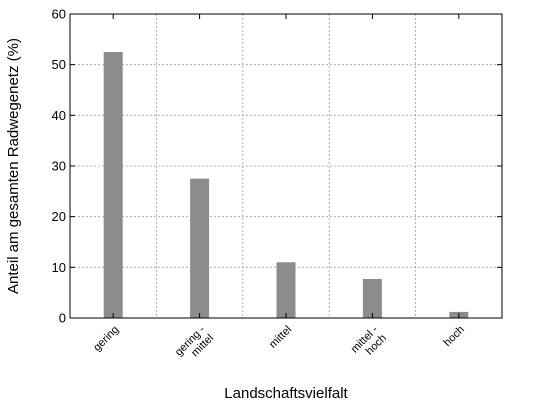 This screenshot has height=408, width=535. What do you see at coordinates (59, 64) in the screenshot?
I see `y-tick-label-5: 50` at bounding box center [59, 64].